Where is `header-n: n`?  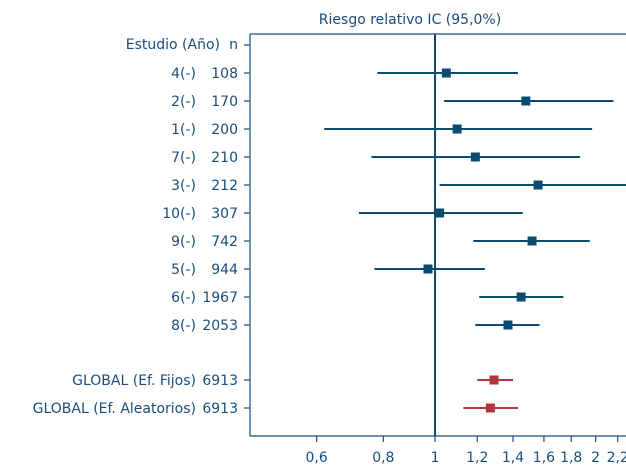
header-n: n is located at coordinates (233, 45).